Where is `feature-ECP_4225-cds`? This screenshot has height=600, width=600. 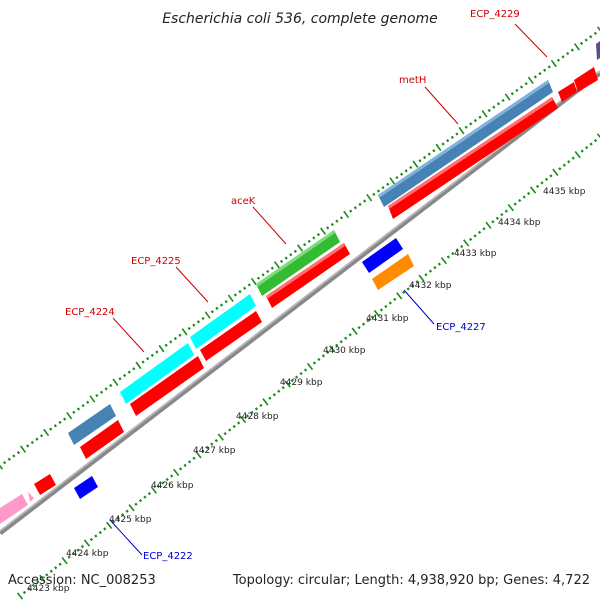 feature-ECP_4225-cds is located at coordinates (223, 321).